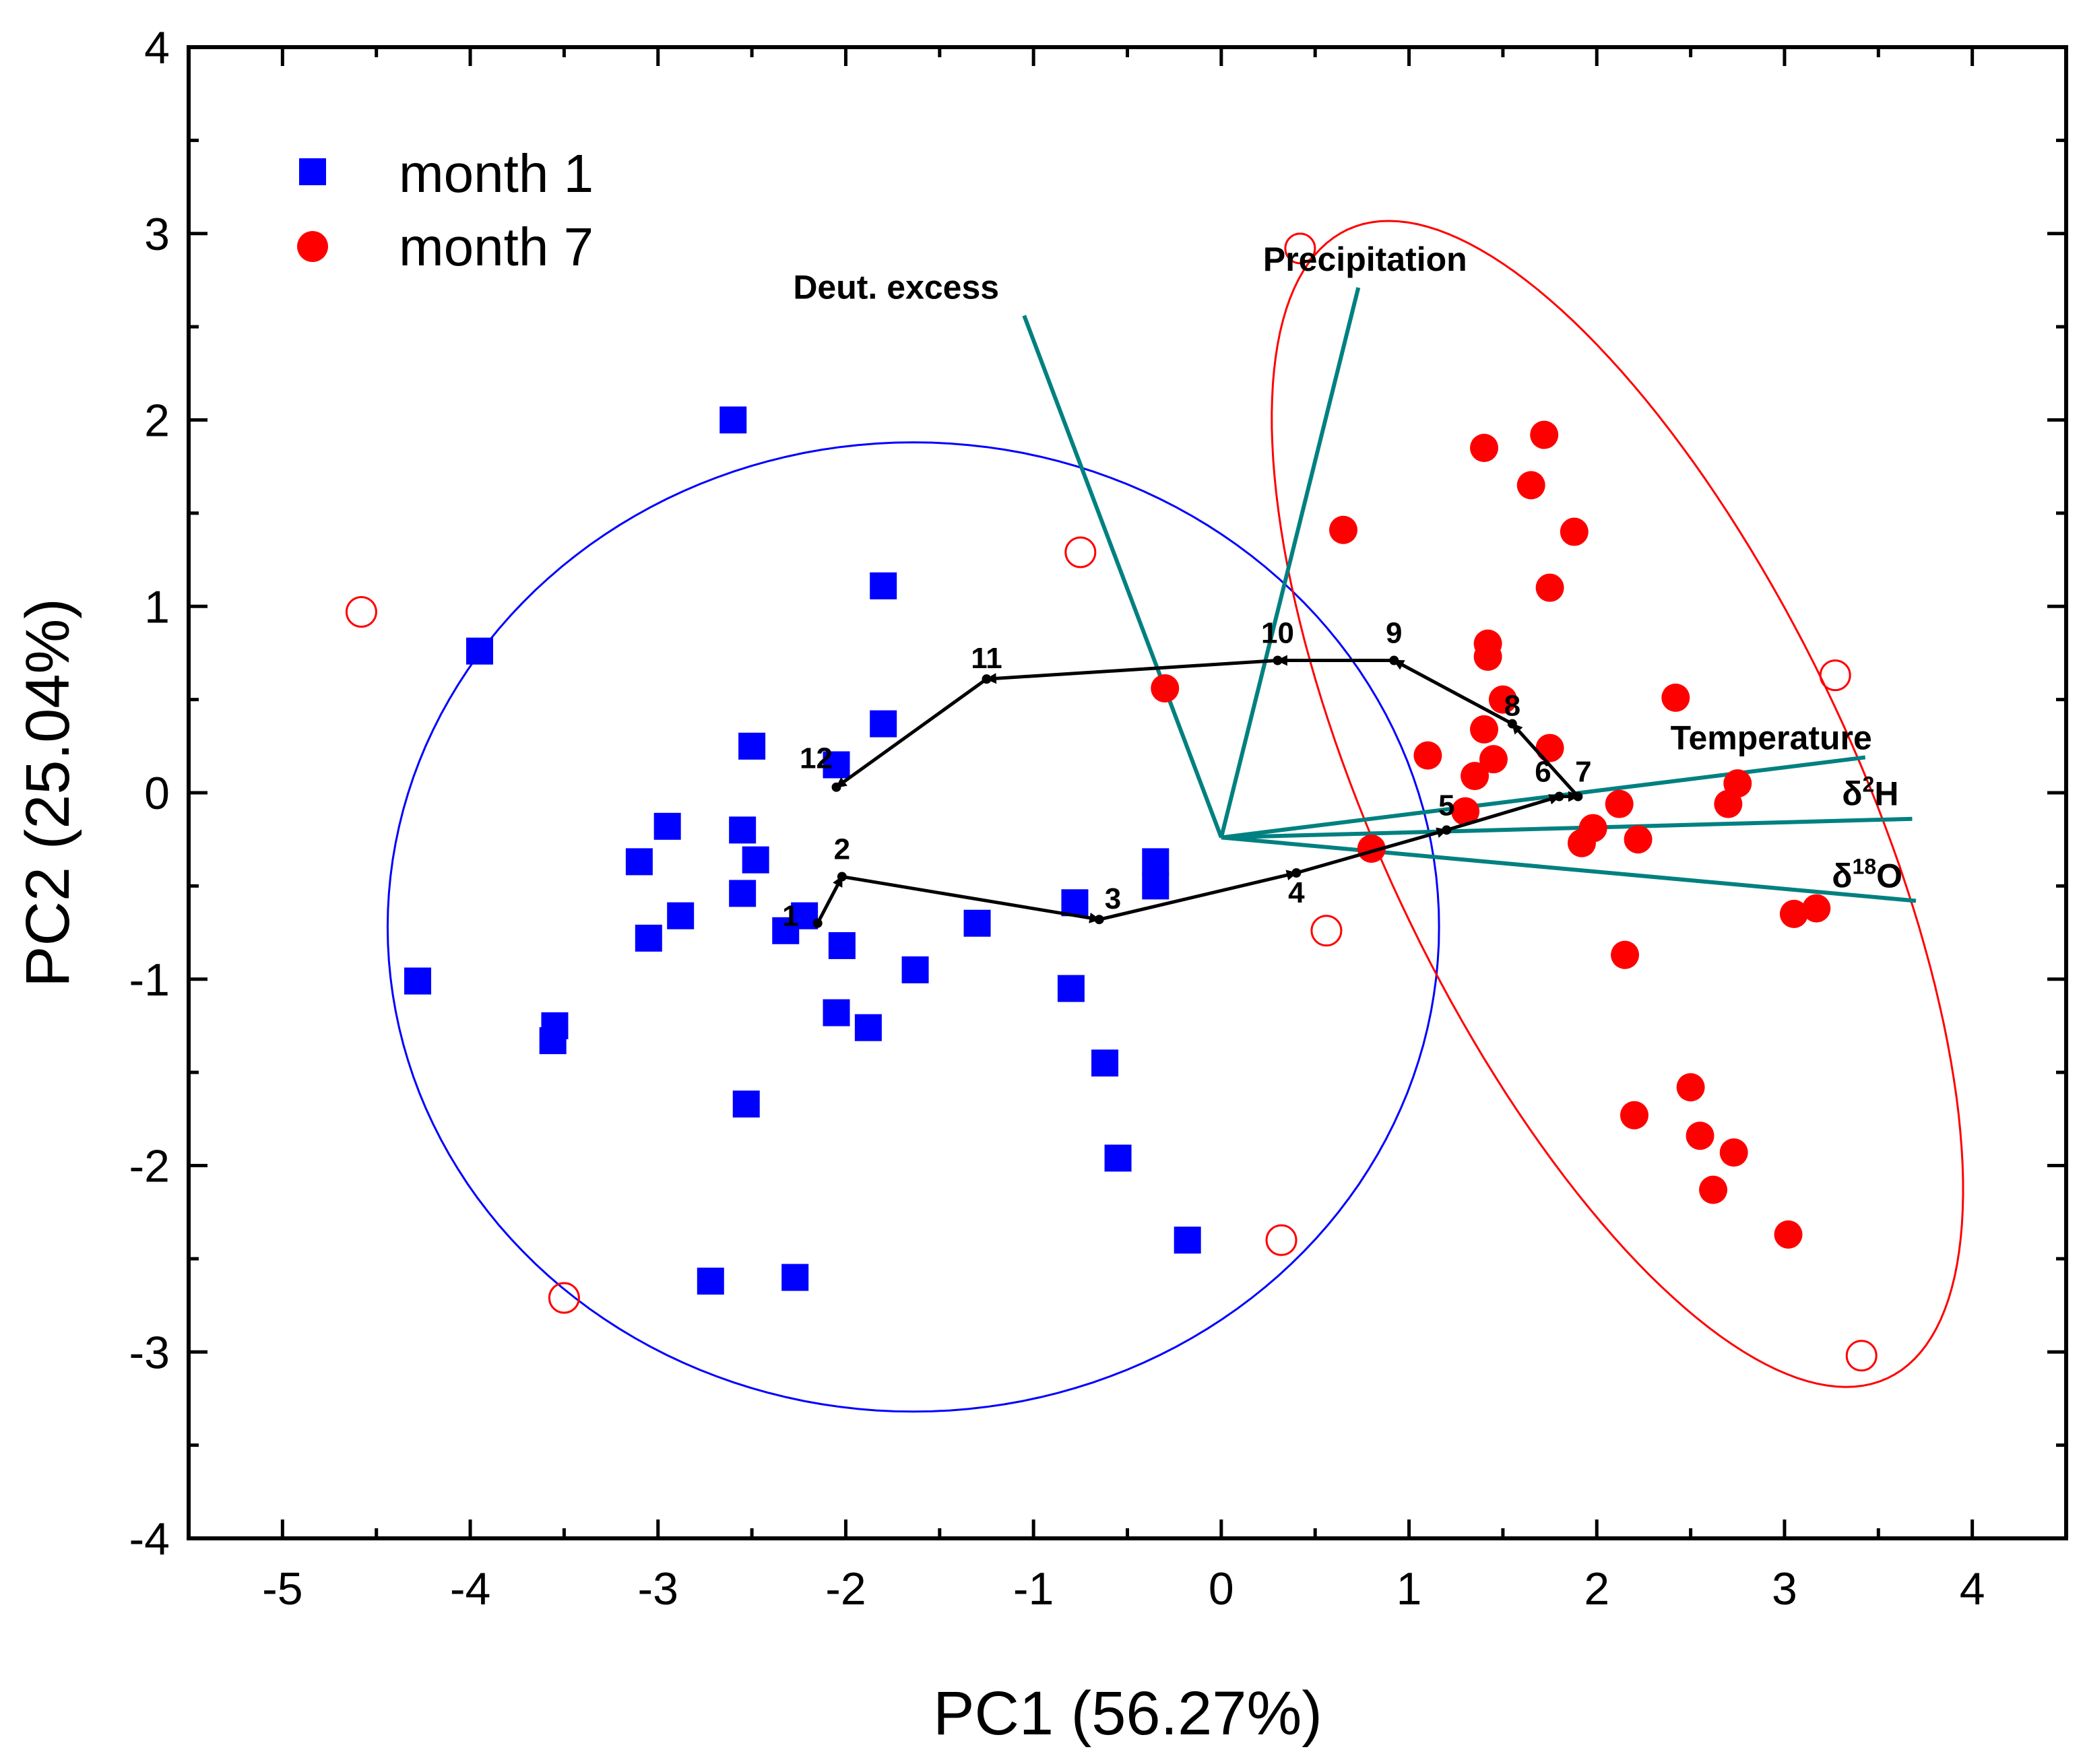  I want to click on y-tick-label-3: -1, so click(149, 980).